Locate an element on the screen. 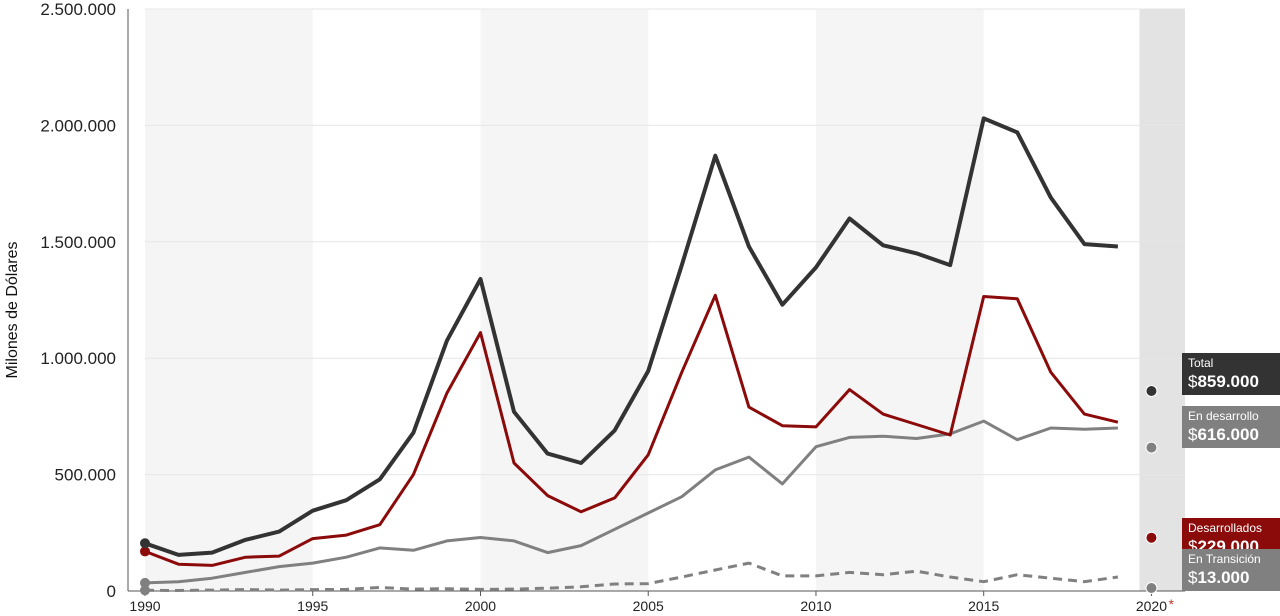 The height and width of the screenshot is (616, 1280). callout-en-transici-n: En Transición $13.000 is located at coordinates (1231, 570).